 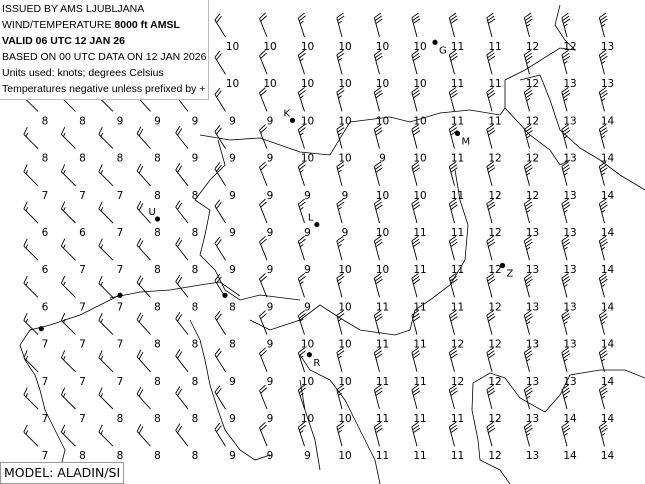 I want to click on temperature-value: 6, so click(x=45, y=270).